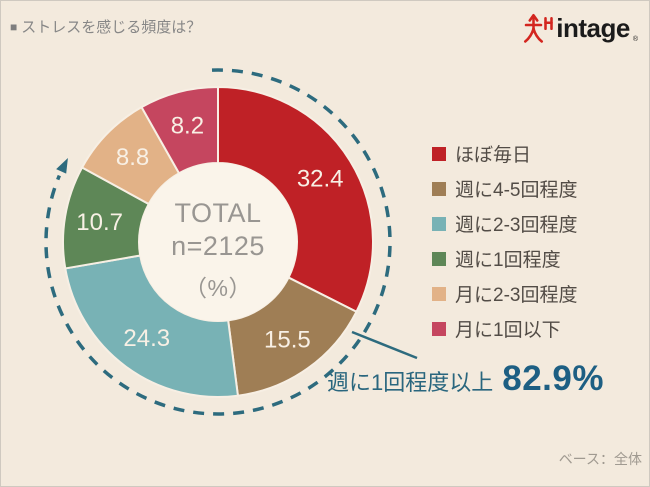  Describe the element at coordinates (218, 246) in the screenshot. I see `center-sample-size: n=2125` at that location.